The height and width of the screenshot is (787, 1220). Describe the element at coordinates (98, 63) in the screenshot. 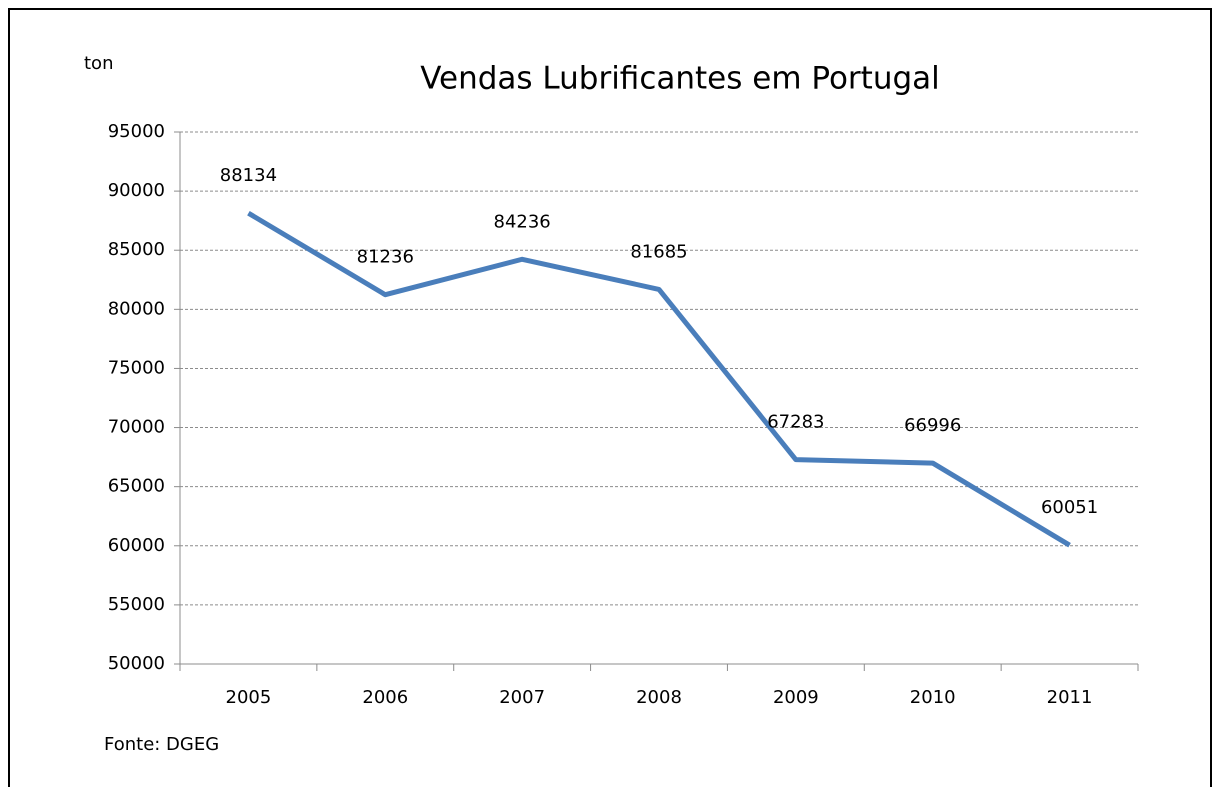

I see `y-axis-label: ton` at that location.